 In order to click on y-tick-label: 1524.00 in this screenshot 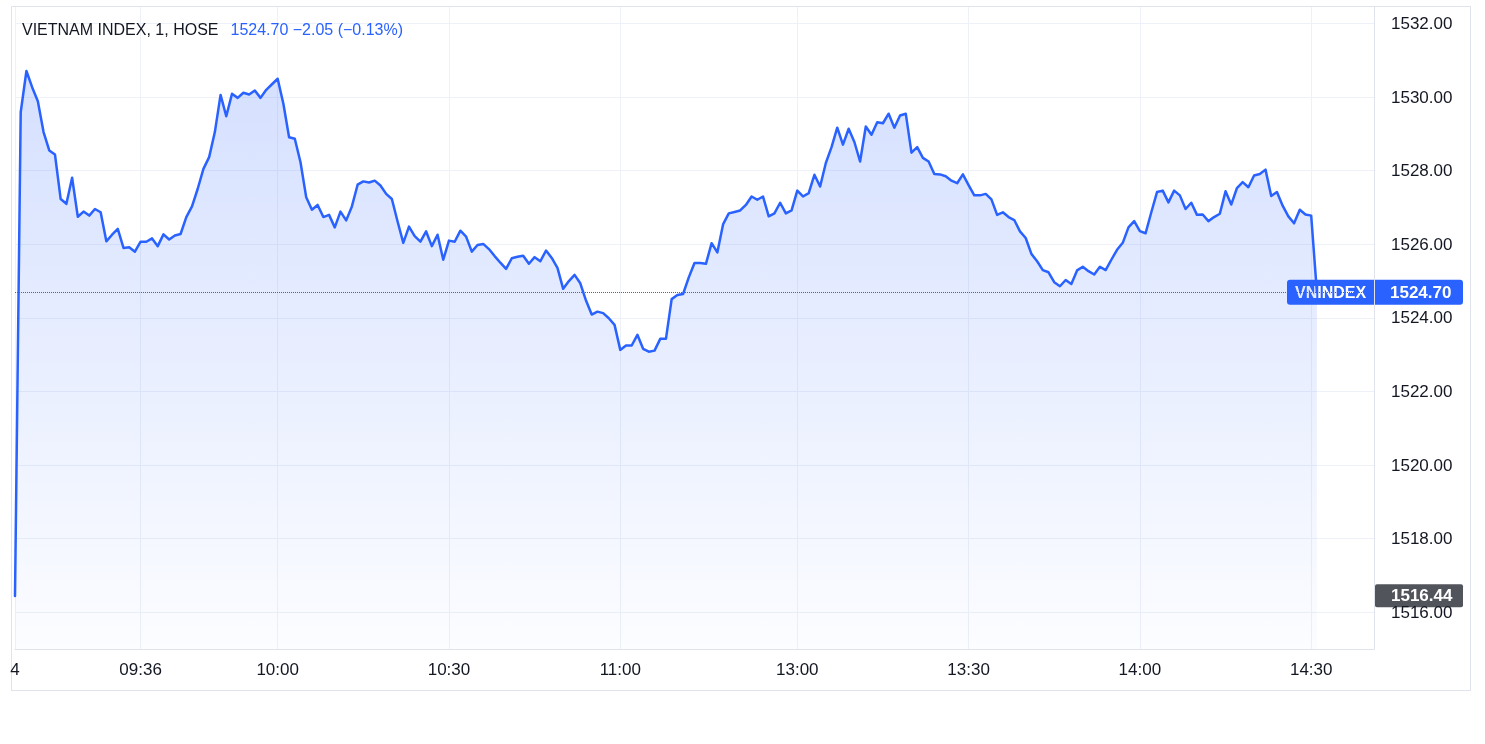, I will do `click(1422, 318)`.